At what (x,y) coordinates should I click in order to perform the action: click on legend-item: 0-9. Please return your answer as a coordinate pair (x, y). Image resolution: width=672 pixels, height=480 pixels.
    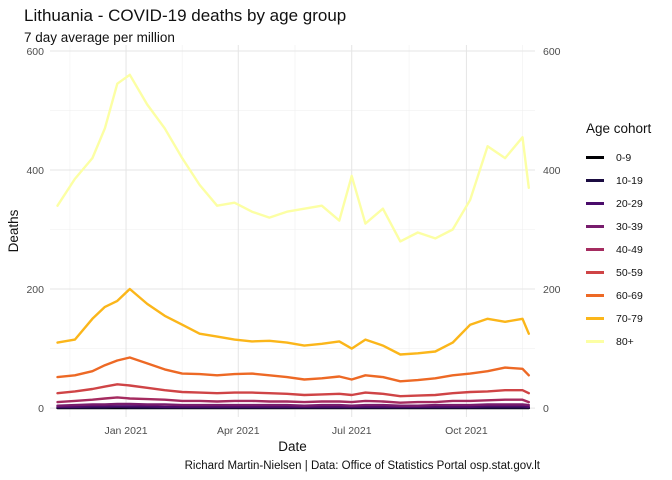
    Looking at the image, I should click on (618, 157).